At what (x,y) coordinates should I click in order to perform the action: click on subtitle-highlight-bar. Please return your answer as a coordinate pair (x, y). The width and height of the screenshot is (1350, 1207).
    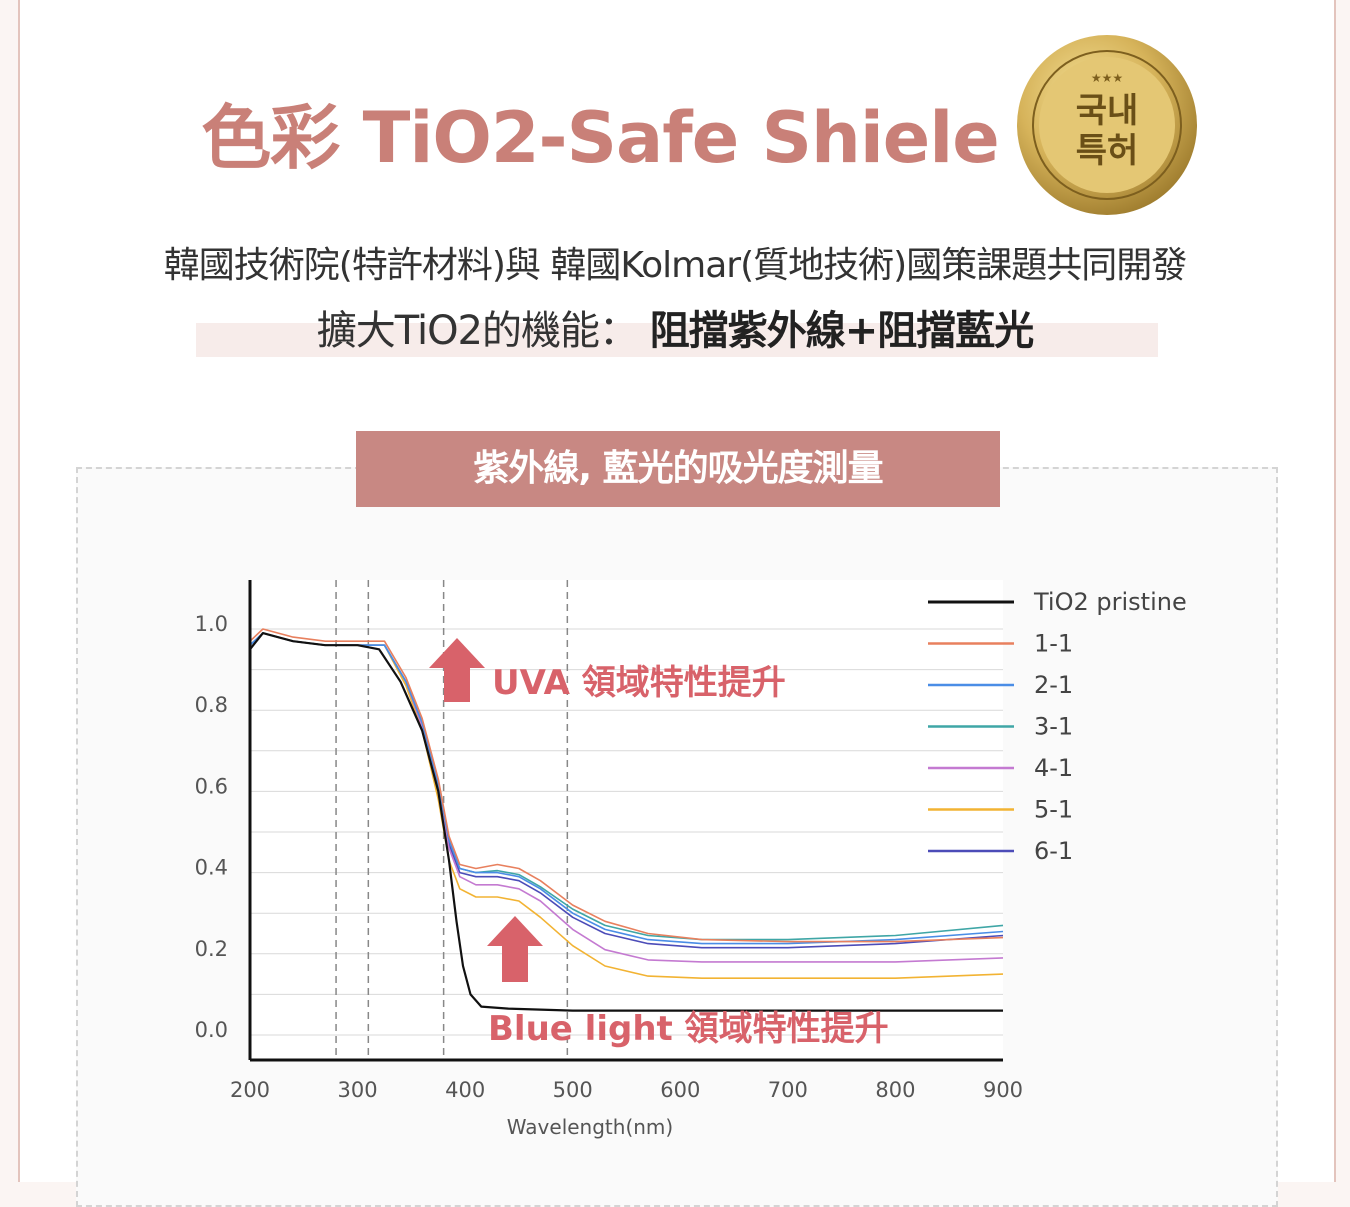
    Looking at the image, I should click on (677, 340).